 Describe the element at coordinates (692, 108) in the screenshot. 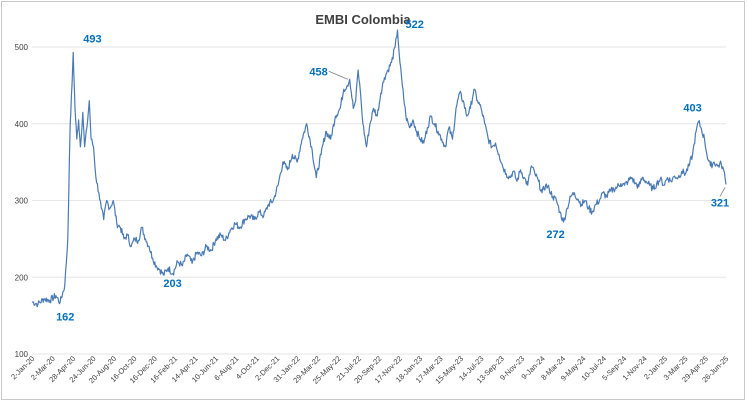

I see `annotation-label: 403` at that location.